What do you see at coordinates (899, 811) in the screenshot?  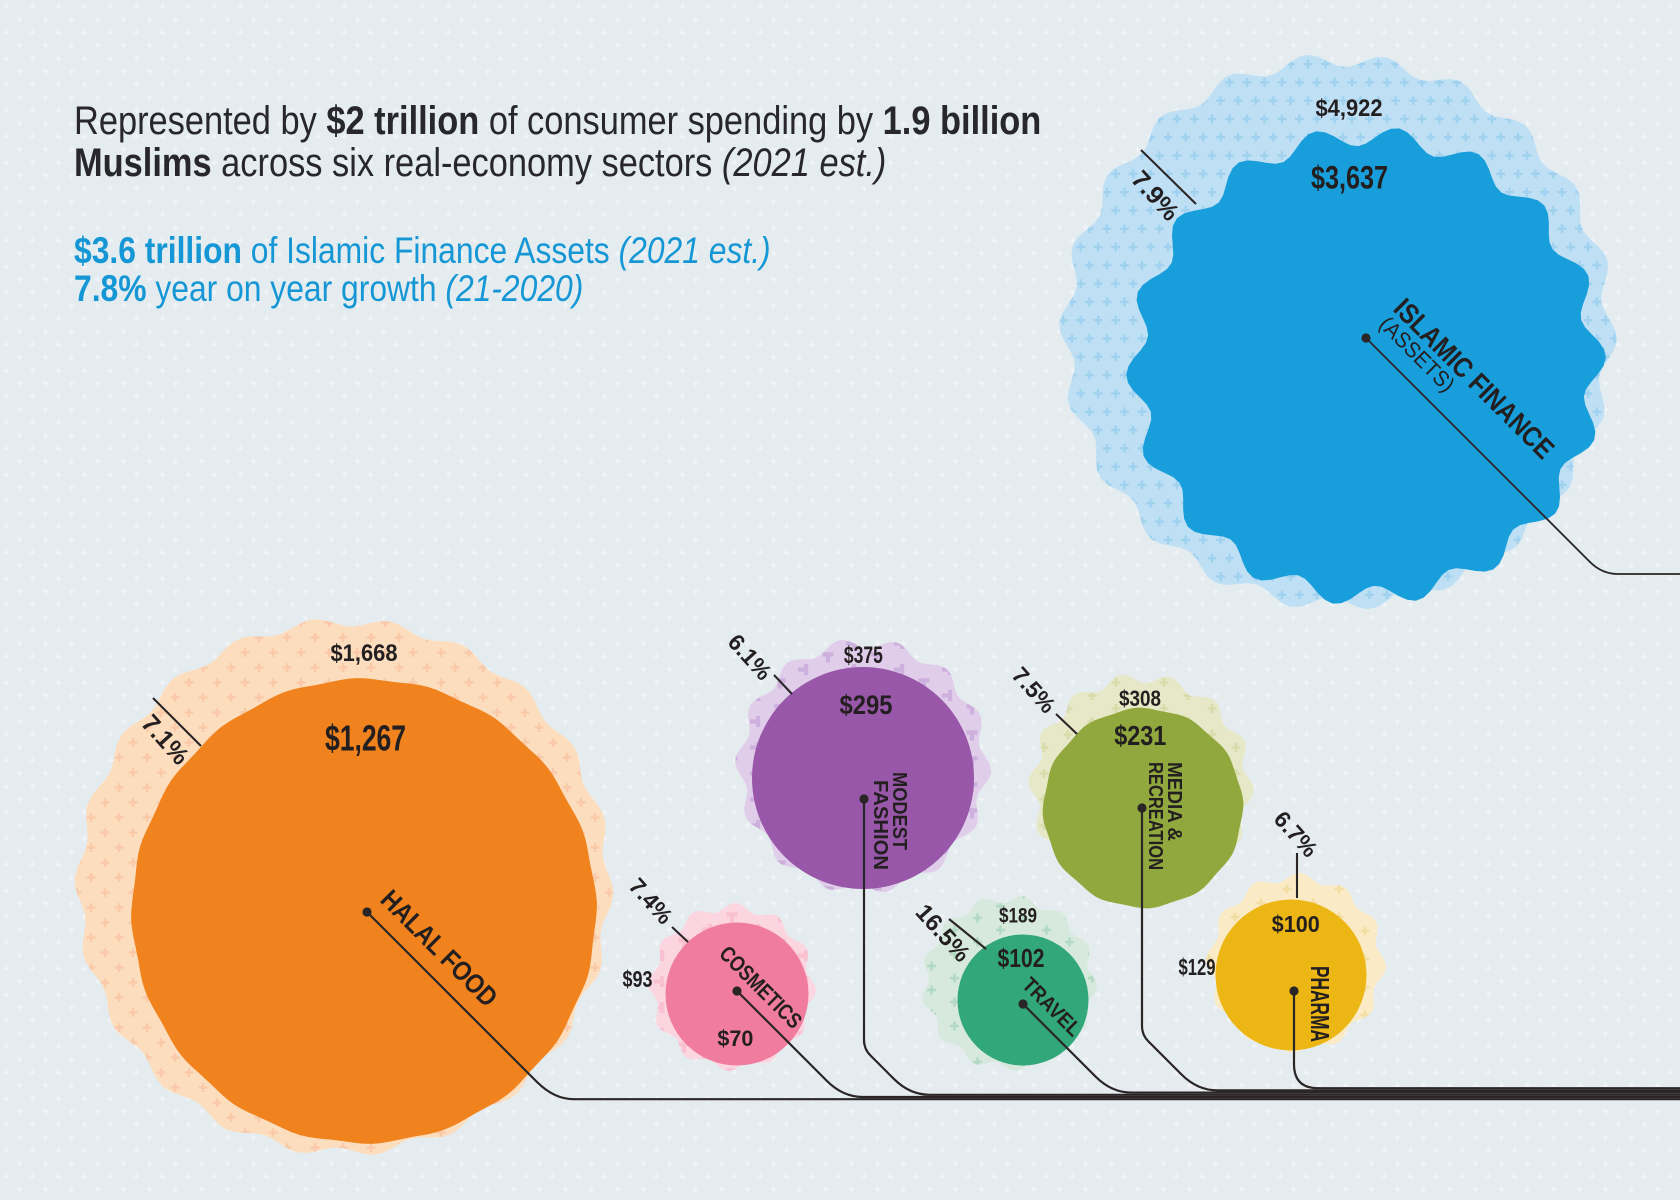 I see `svg-text: MODEST` at bounding box center [899, 811].